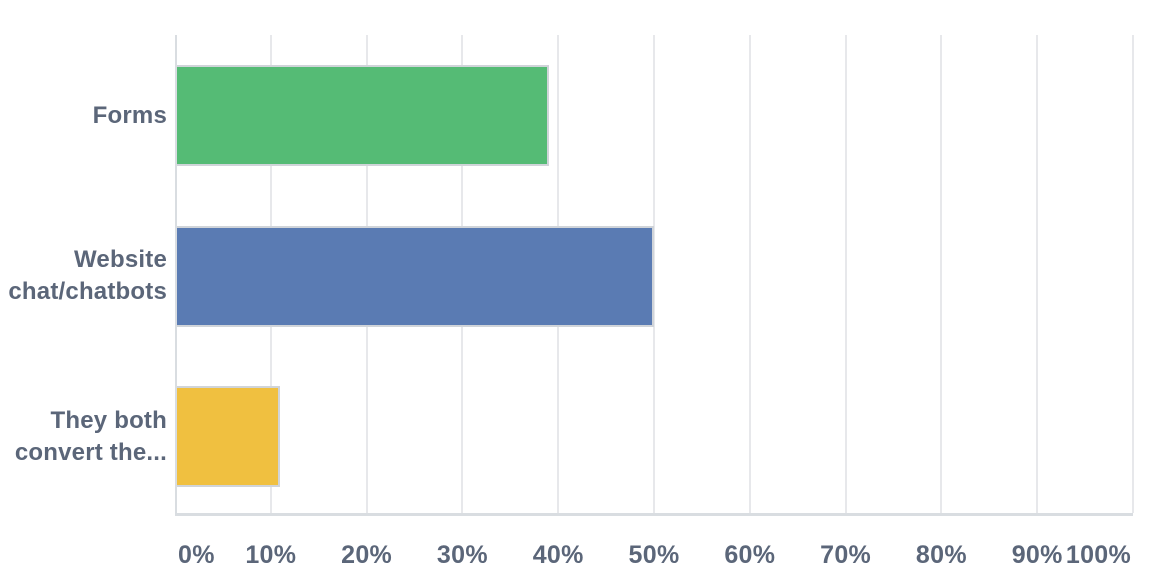  Describe the element at coordinates (846, 555) in the screenshot. I see `x-tick-label: 70%` at that location.